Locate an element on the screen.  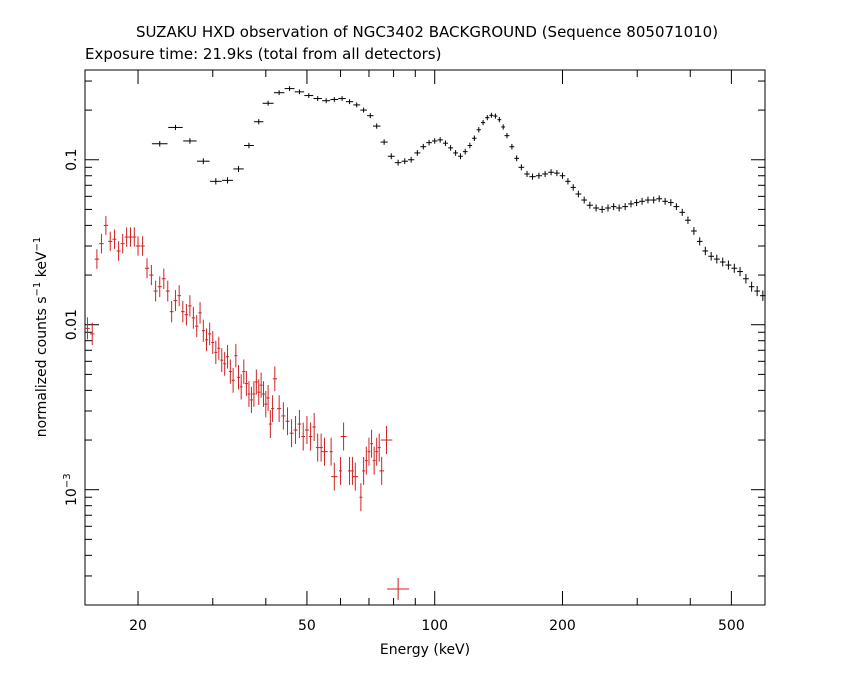
x-axis-label: Energy (keV) is located at coordinates (425, 650).